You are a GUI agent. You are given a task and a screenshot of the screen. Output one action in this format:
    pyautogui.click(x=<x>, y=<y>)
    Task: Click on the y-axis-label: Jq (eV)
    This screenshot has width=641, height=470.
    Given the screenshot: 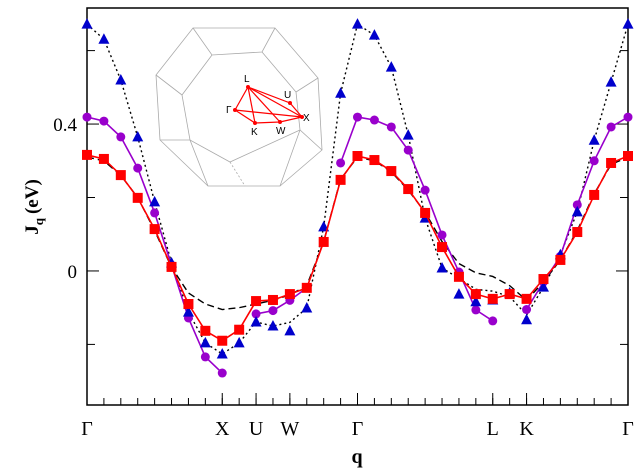 What is the action you would take?
    pyautogui.click(x=34, y=207)
    